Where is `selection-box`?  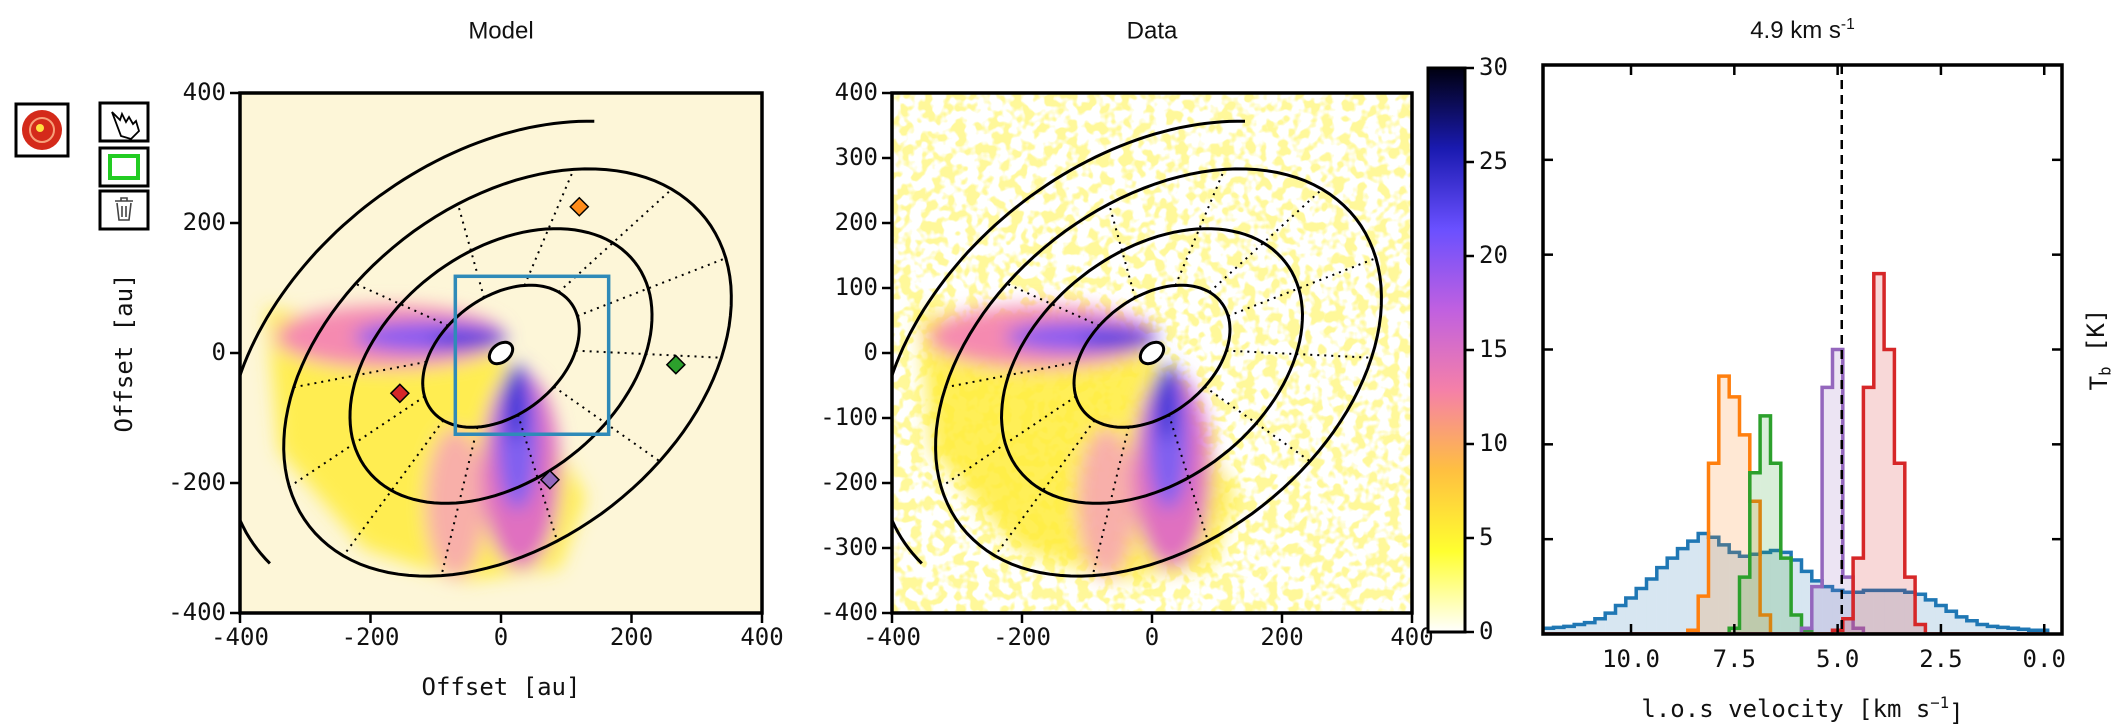 selection-box is located at coordinates (532, 355).